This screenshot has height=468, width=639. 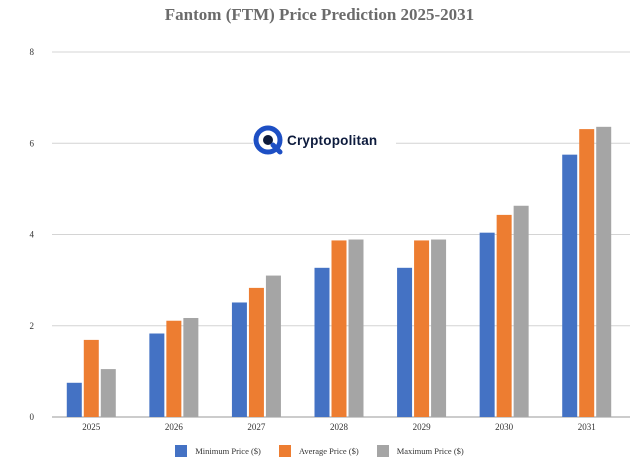 I want to click on y-axis-ticks: 0 2 4 6 8, so click(x=32, y=234).